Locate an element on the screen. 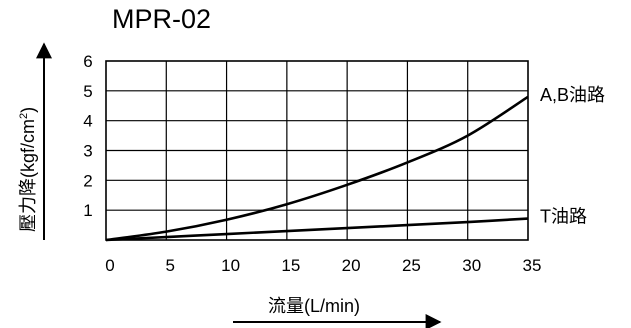  x-axis-ticks: 0 5 10 15 20 25 30 35 is located at coordinates (323, 265).